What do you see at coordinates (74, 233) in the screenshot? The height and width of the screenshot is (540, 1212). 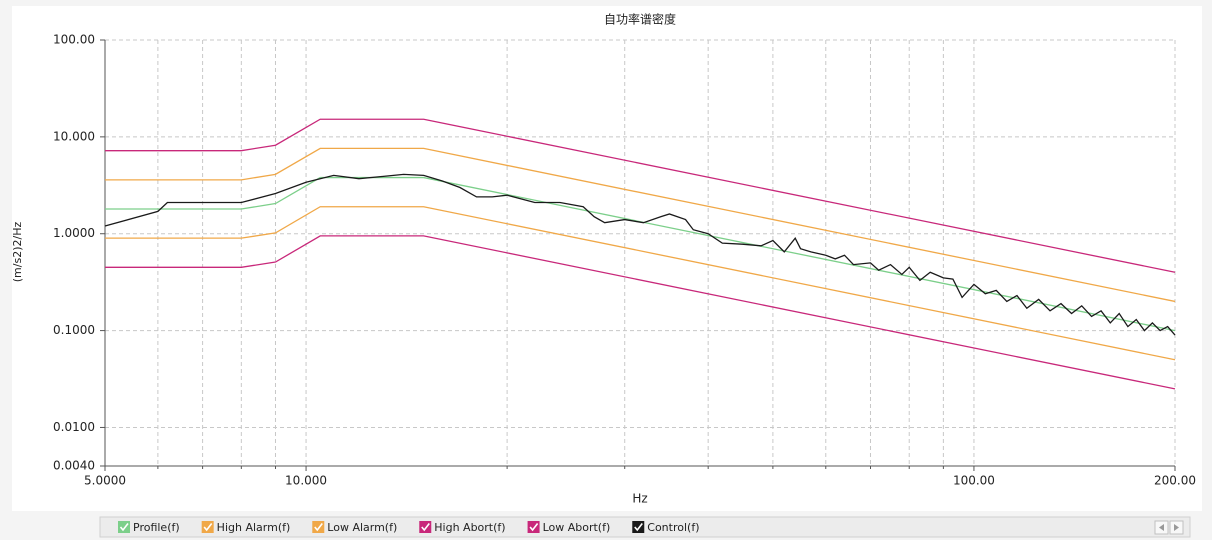 I see `y-tick-label: 1.0000` at bounding box center [74, 233].